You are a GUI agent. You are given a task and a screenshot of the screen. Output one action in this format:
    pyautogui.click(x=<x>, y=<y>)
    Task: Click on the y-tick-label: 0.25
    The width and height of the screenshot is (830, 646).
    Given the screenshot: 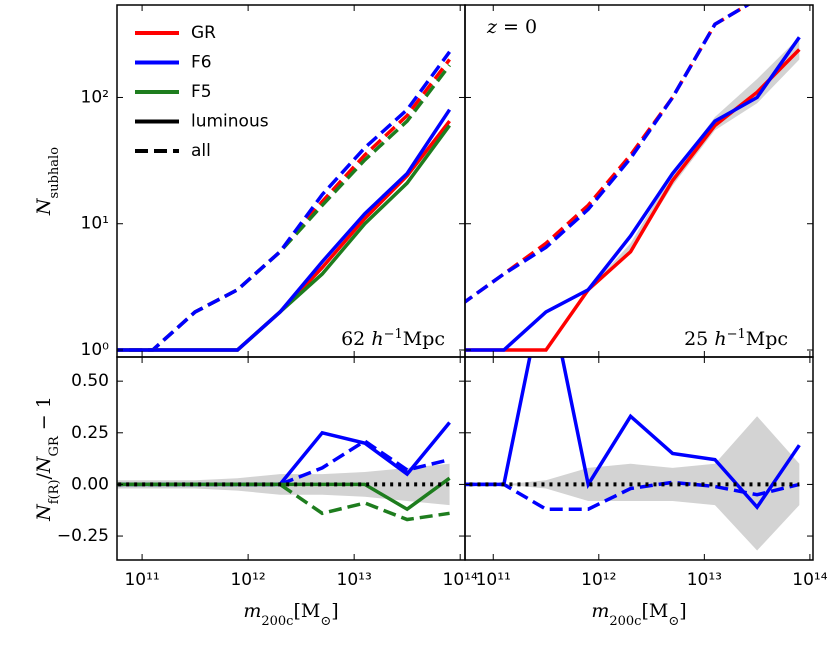 What is the action you would take?
    pyautogui.click(x=90, y=433)
    